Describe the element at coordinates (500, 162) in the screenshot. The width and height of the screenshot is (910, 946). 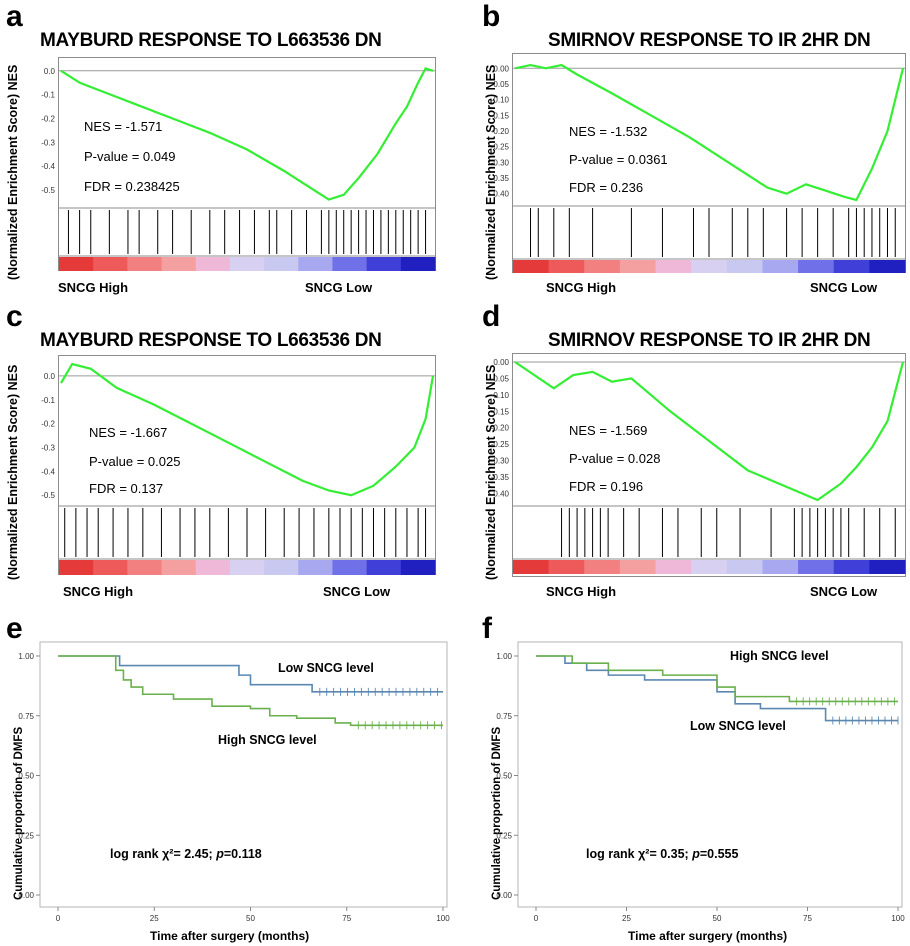
I see `y-tick-label: -0.30` at that location.